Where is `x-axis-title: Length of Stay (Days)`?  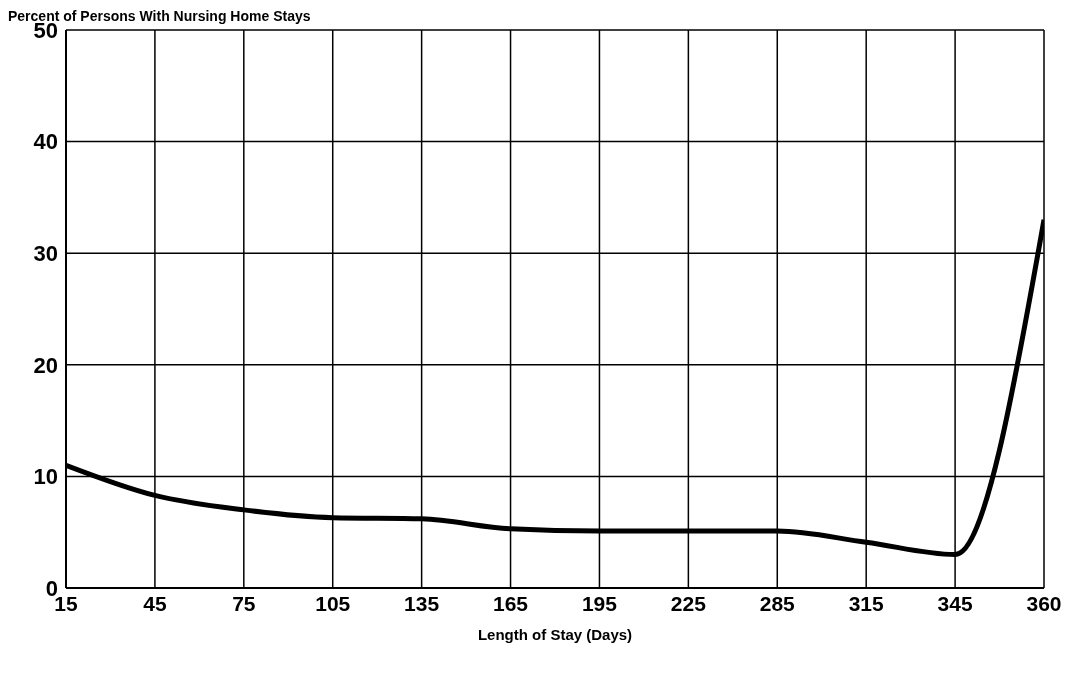
x-axis-title: Length of Stay (Days) is located at coordinates (555, 634).